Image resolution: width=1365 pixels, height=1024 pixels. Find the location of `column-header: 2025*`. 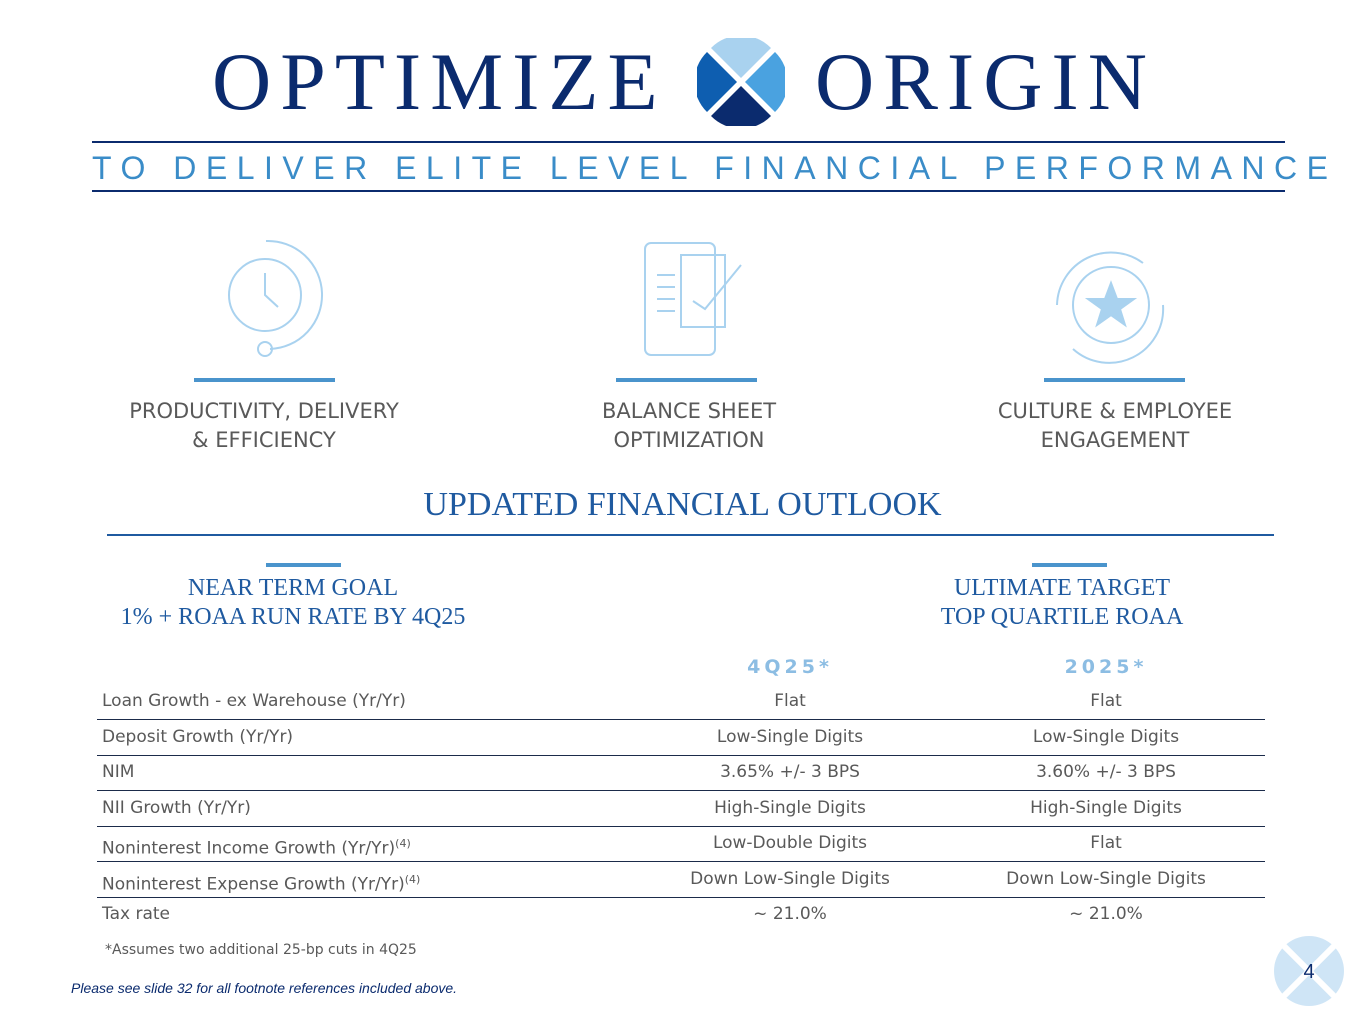

column-header: 2025* is located at coordinates (1106, 667).